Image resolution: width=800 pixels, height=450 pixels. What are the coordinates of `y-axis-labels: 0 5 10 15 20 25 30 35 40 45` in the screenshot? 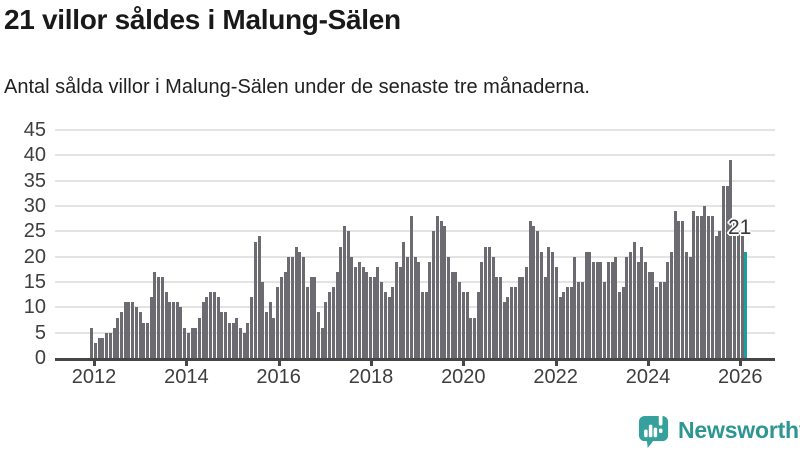 It's located at (23, 225).